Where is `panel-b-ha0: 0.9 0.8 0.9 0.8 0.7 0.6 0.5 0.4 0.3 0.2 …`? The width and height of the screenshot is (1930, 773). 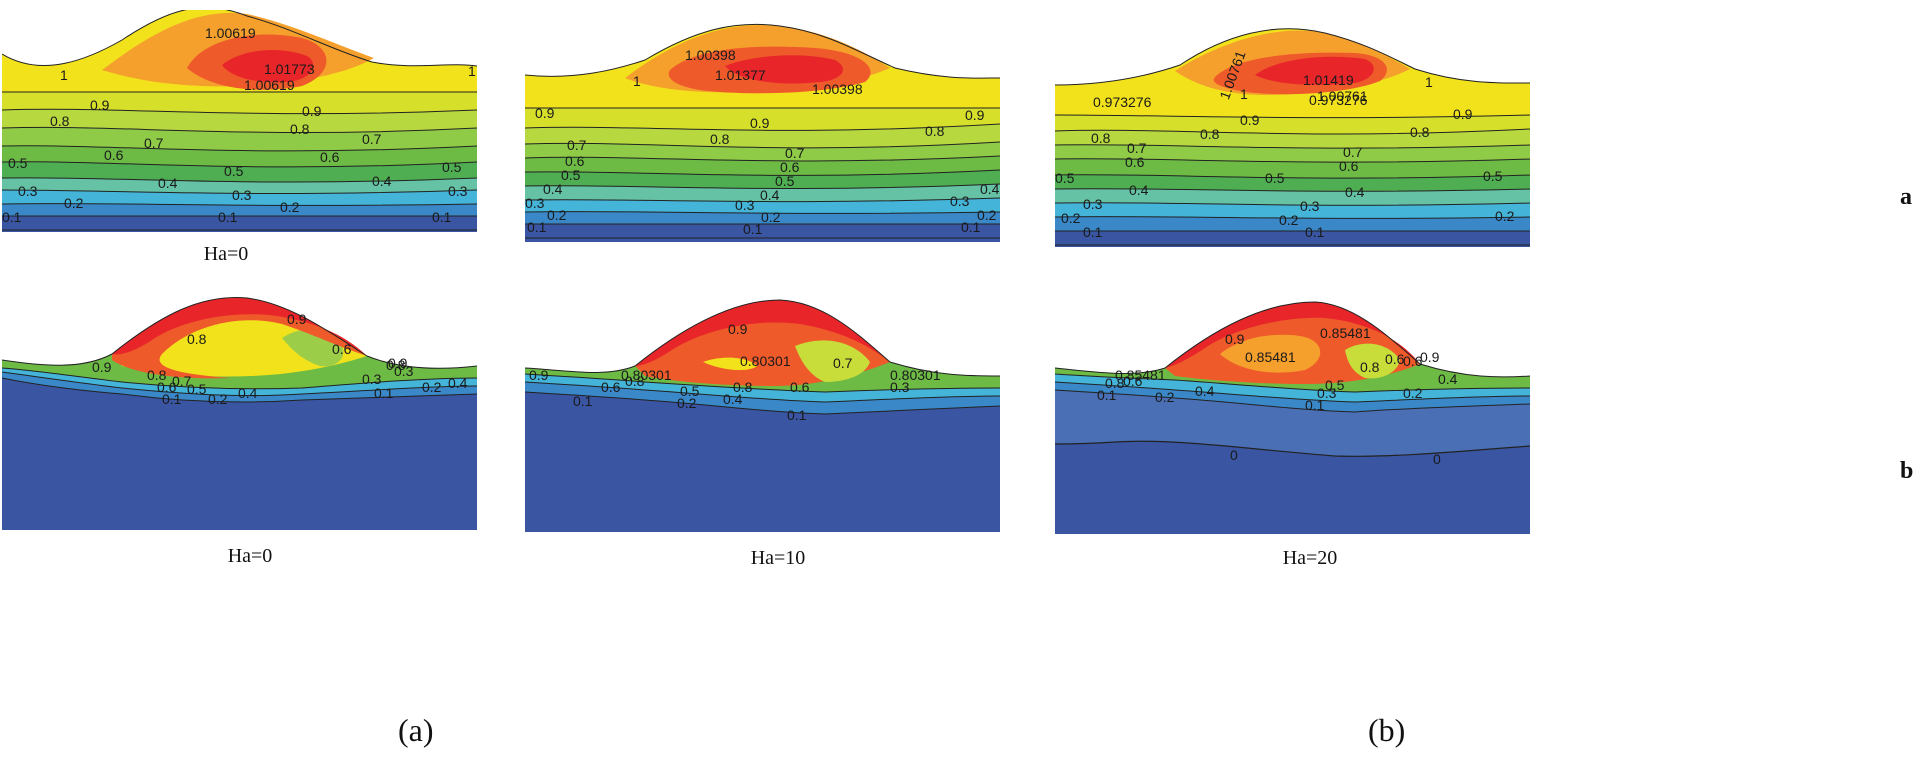 panel-b-ha0: 0.9 0.8 0.9 0.8 0.7 0.6 0.5 0.4 0.3 0.2 … is located at coordinates (239, 412).